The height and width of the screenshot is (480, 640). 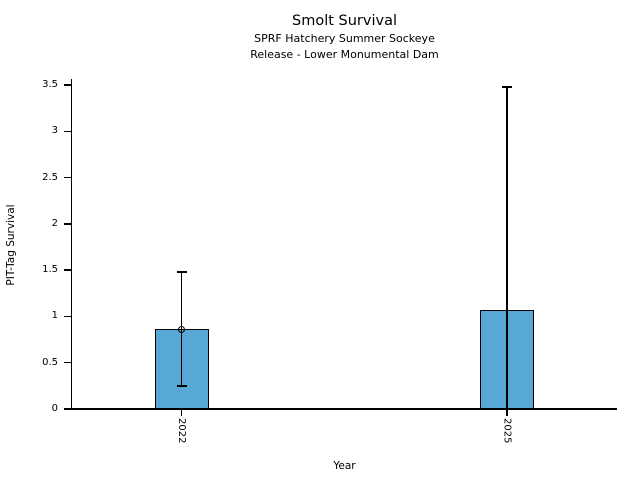 What do you see at coordinates (71, 244) in the screenshot?
I see `y-axis-spine` at bounding box center [71, 244].